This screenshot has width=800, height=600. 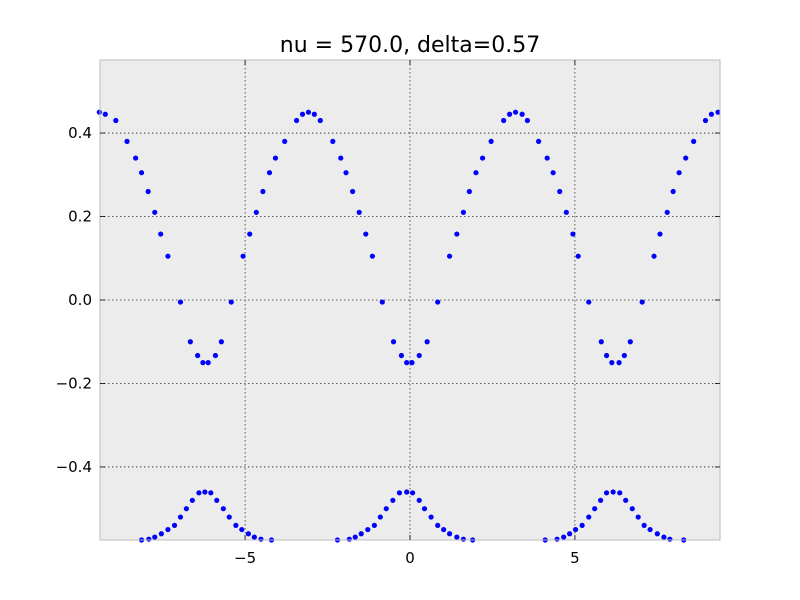 What do you see at coordinates (80, 300) in the screenshot?
I see `y-tick-label: 0.0` at bounding box center [80, 300].